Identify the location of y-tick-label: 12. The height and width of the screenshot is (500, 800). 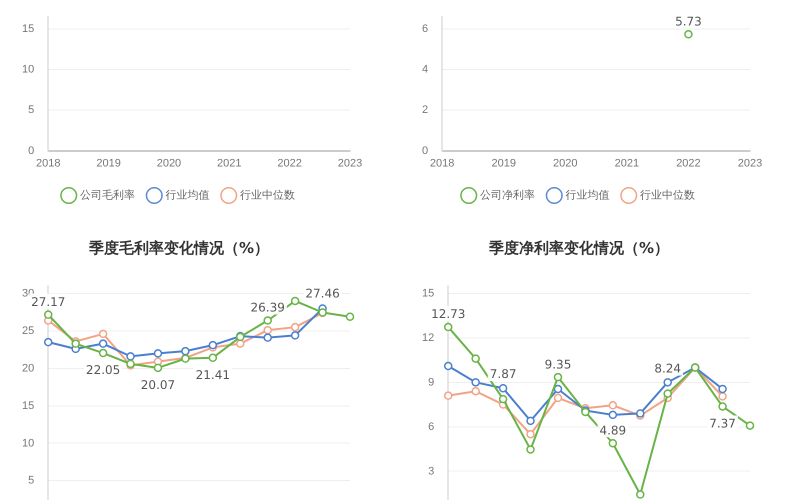
(428, 338).